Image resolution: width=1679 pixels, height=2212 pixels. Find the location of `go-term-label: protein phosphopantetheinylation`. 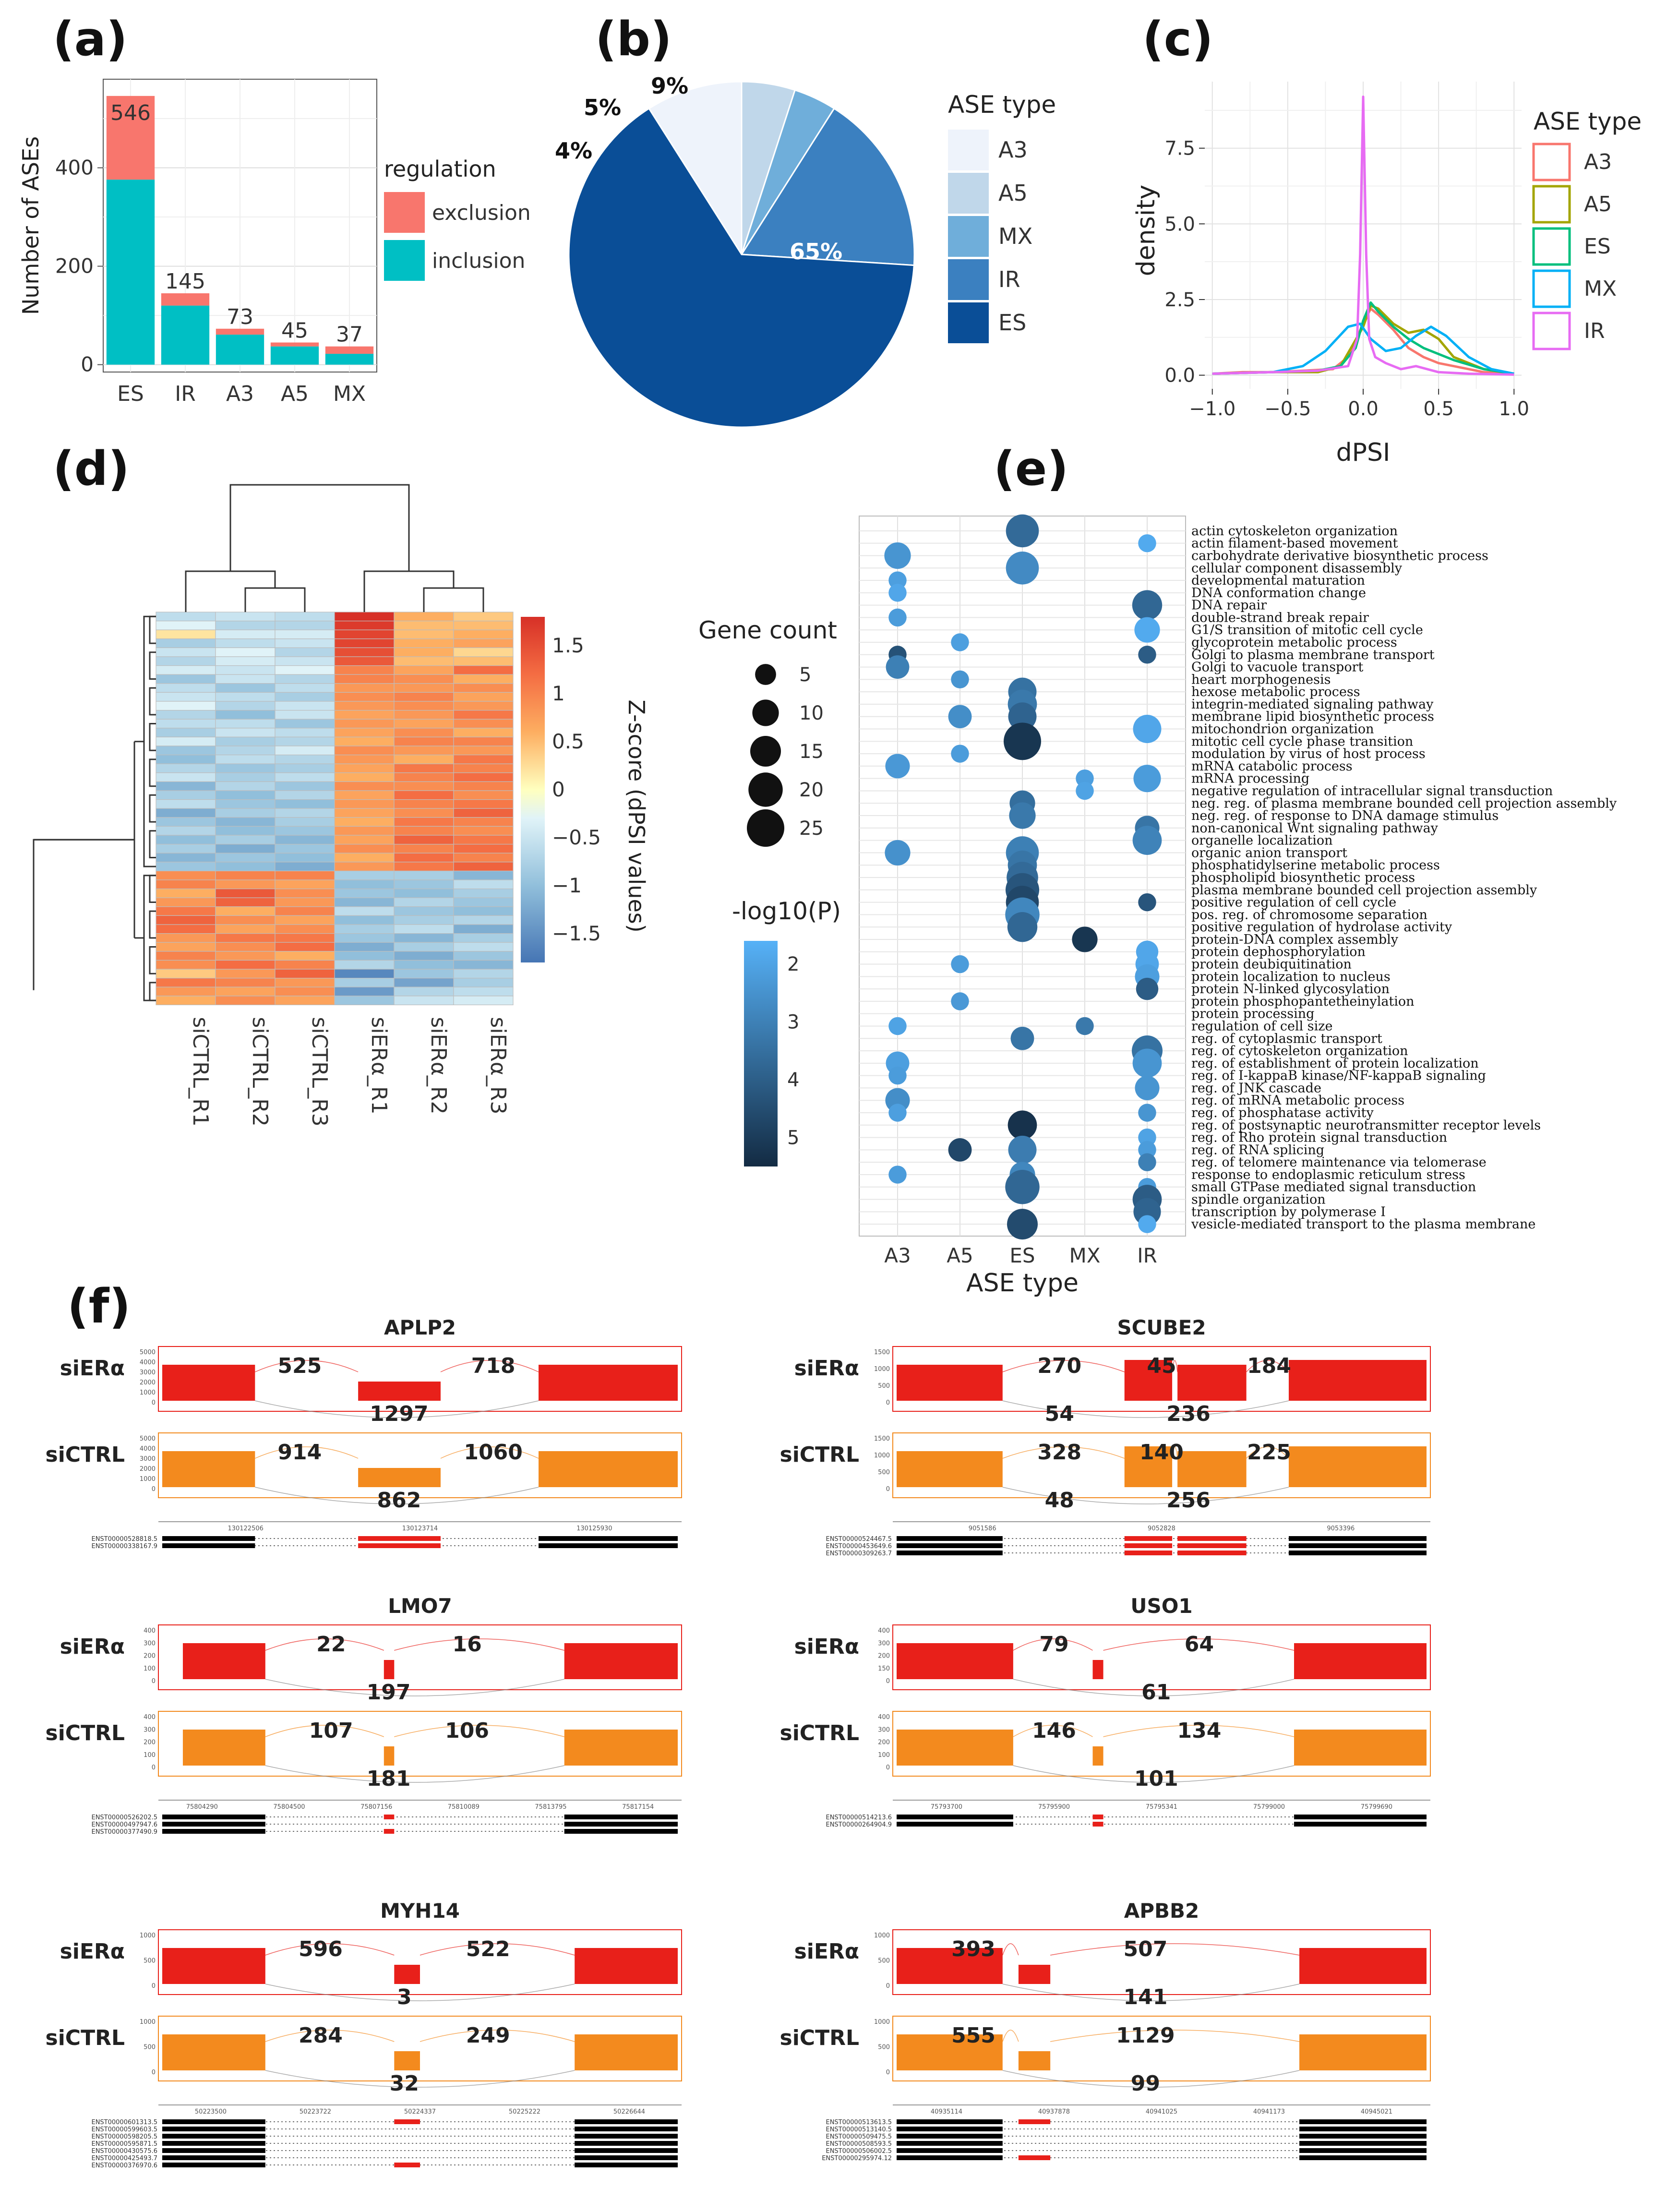

go-term-label: protein phosphopantetheinylation is located at coordinates (1303, 1002).